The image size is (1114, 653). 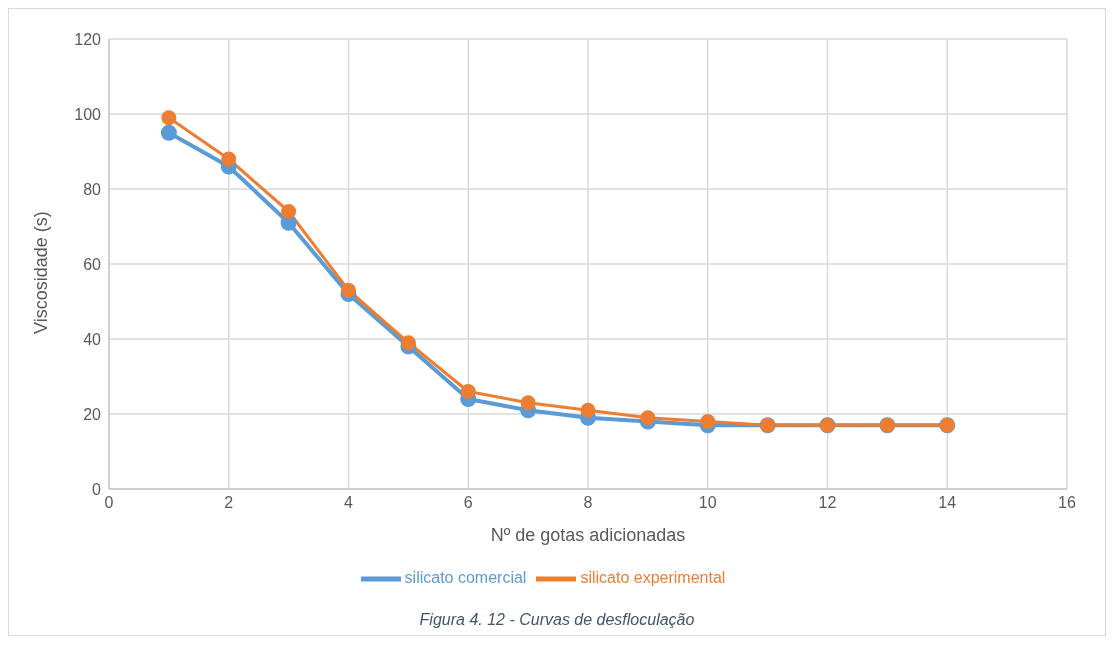 What do you see at coordinates (97, 489) in the screenshot?
I see `y-tick-label: 0` at bounding box center [97, 489].